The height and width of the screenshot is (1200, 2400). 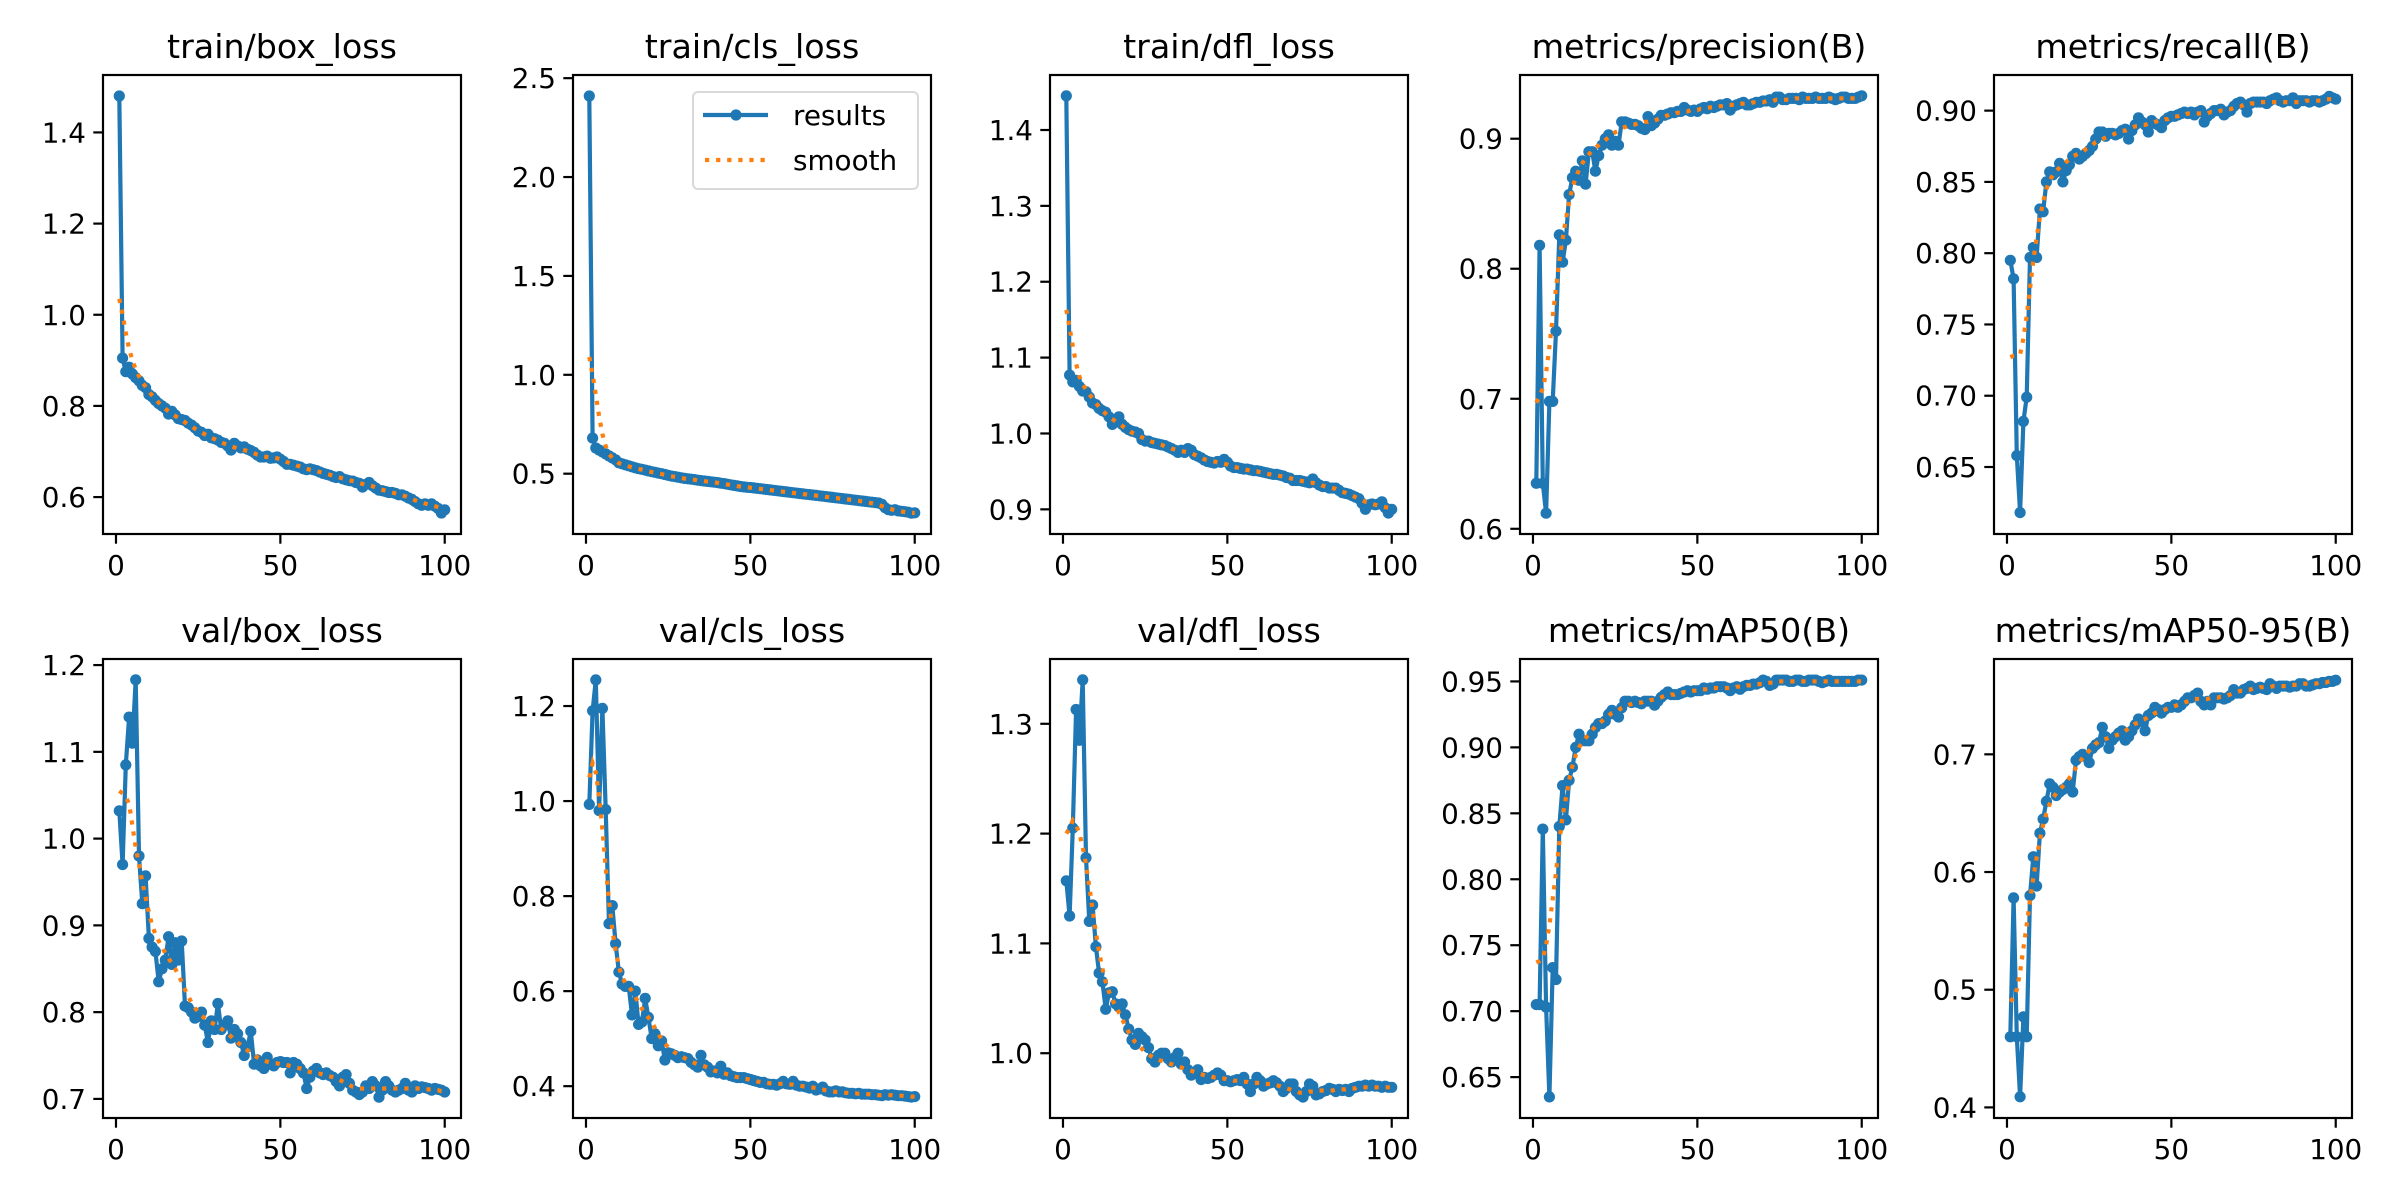 I want to click on legend: results smooth, so click(x=805, y=140).